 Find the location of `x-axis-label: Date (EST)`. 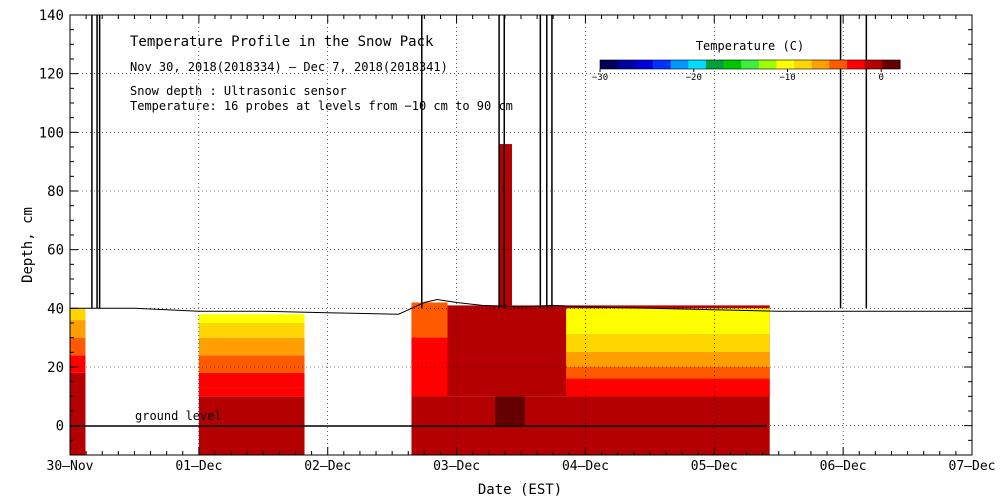

x-axis-label: Date (EST) is located at coordinates (520, 490).